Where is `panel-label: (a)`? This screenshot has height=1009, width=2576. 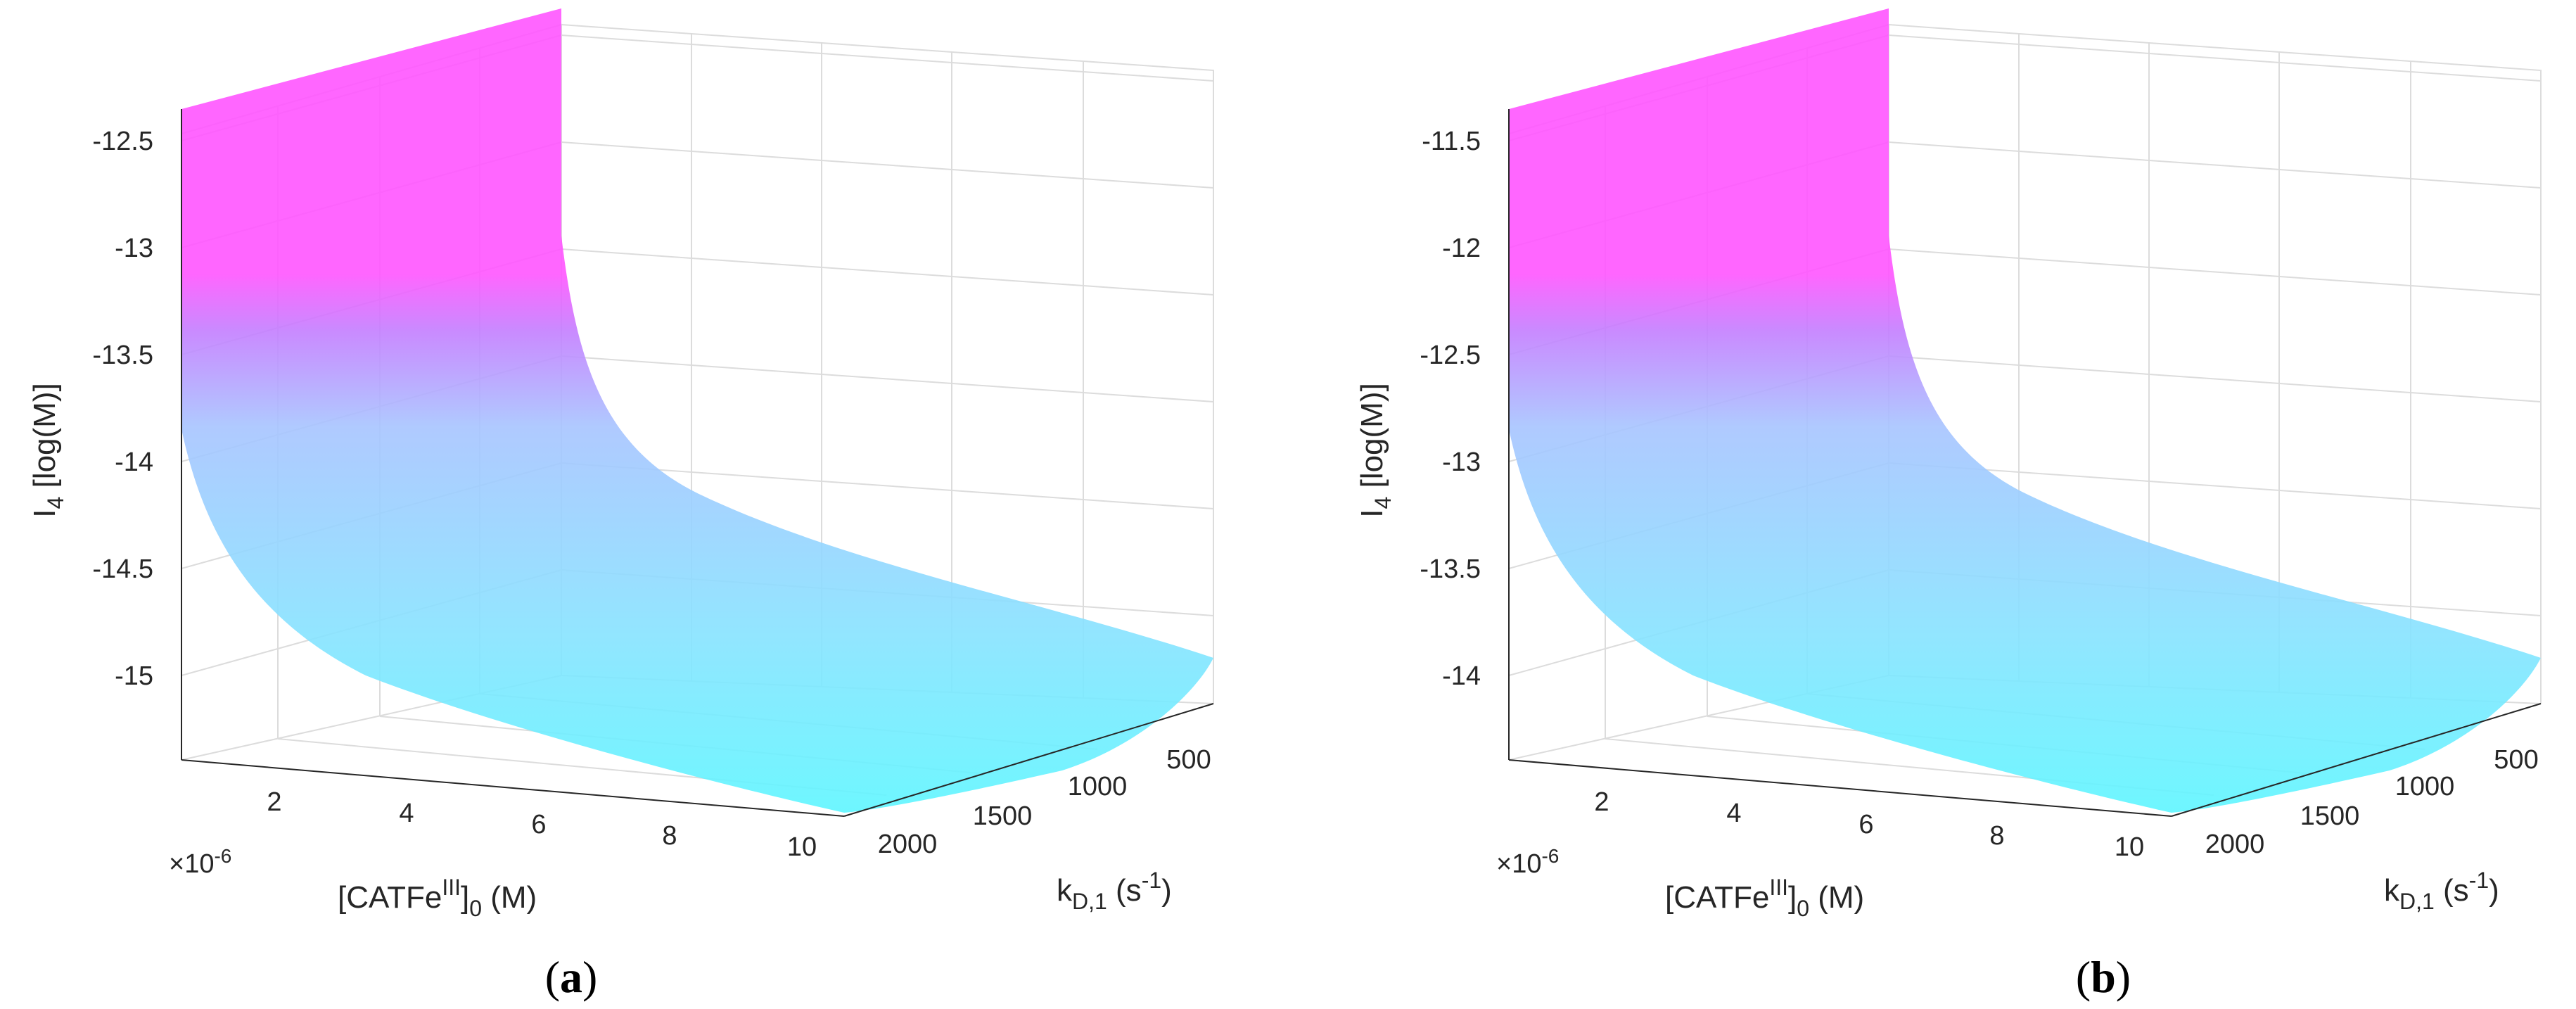
panel-label: (a) is located at coordinates (571, 977).